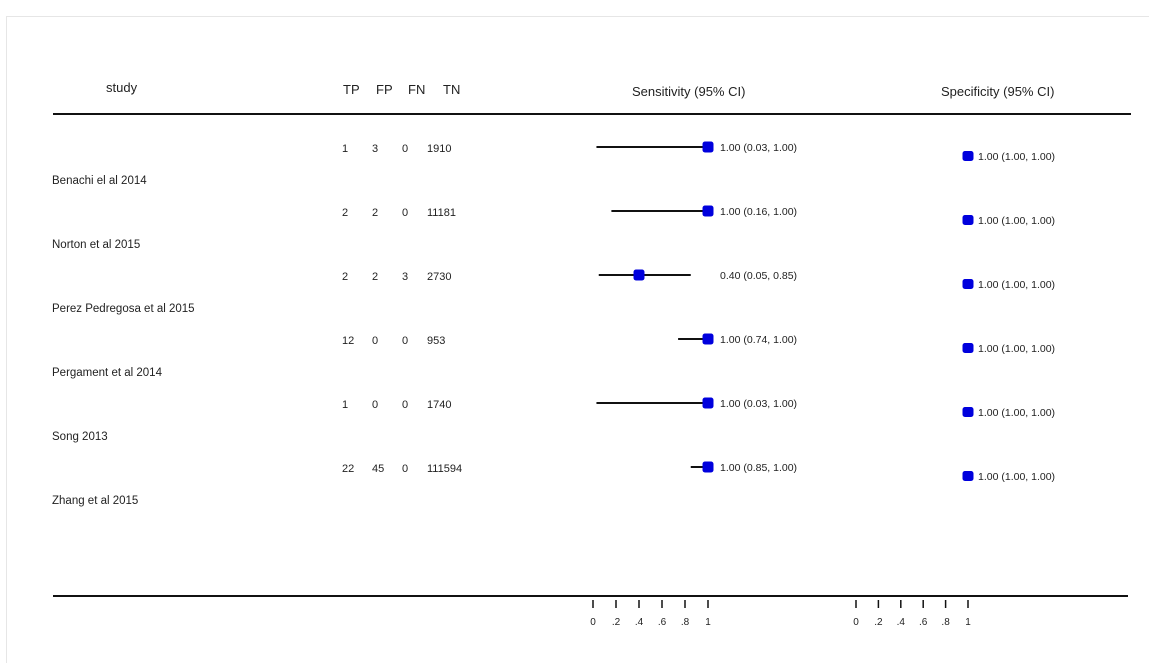  What do you see at coordinates (639, 622) in the screenshot?
I see `sensitivity-tick-label: .4` at bounding box center [639, 622].